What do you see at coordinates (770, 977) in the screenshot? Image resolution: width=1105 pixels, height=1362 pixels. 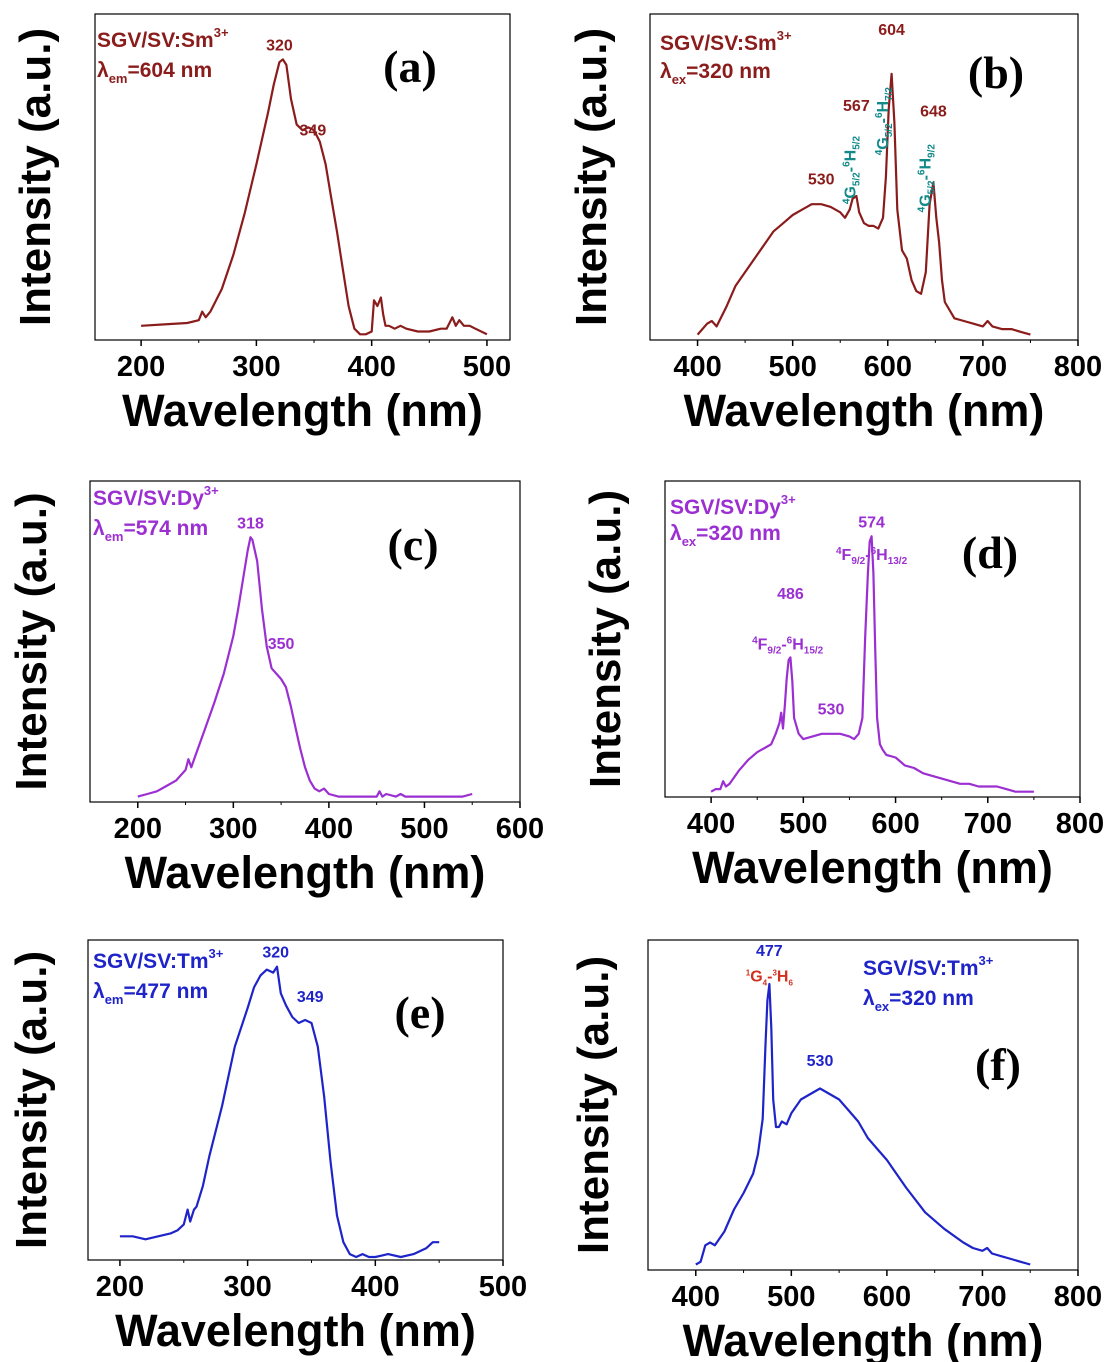 I see `transition-label: 1G4-3H6` at bounding box center [770, 977].